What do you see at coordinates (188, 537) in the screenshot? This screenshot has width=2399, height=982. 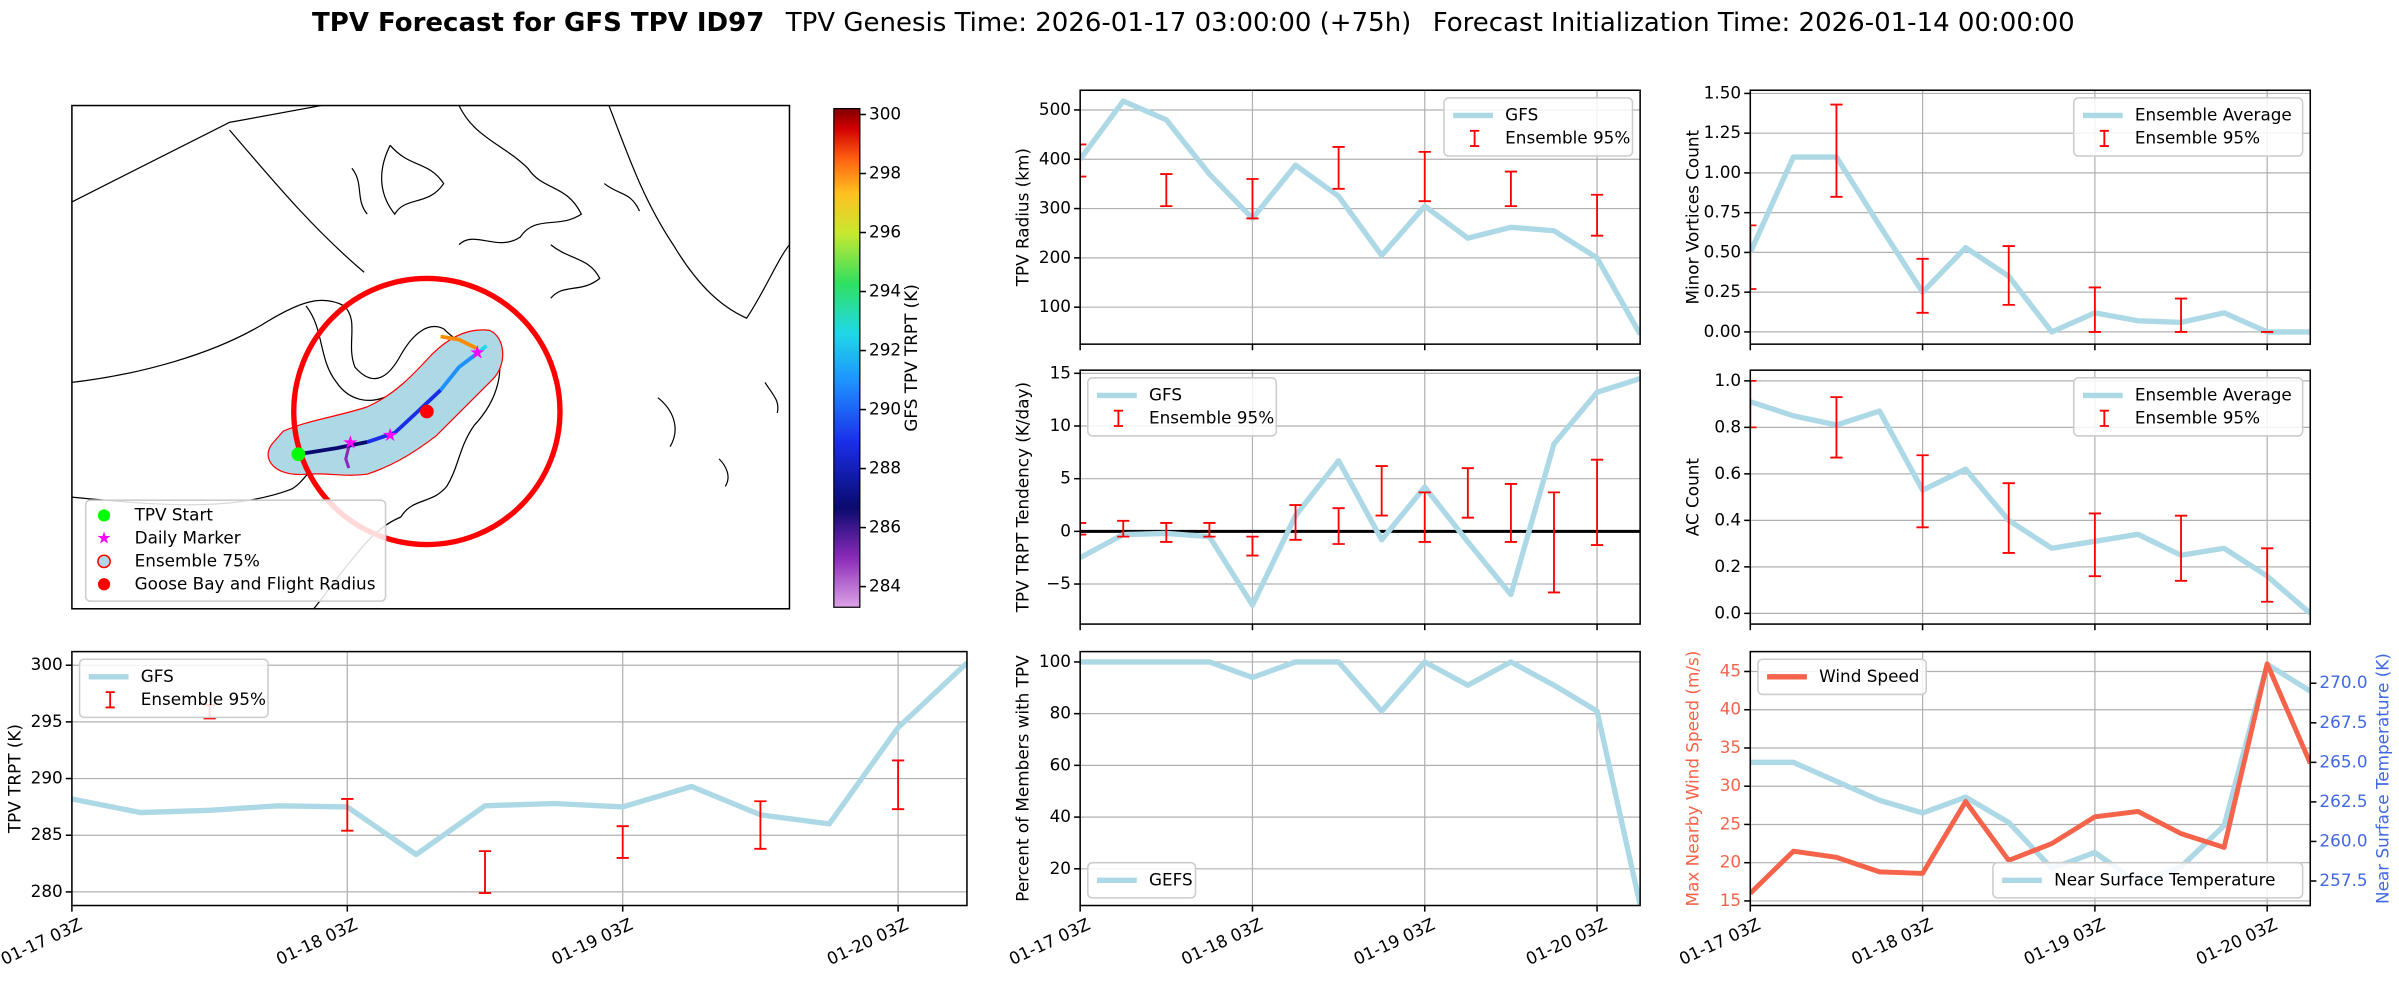 I see `legend-label: Daily Marker` at bounding box center [188, 537].